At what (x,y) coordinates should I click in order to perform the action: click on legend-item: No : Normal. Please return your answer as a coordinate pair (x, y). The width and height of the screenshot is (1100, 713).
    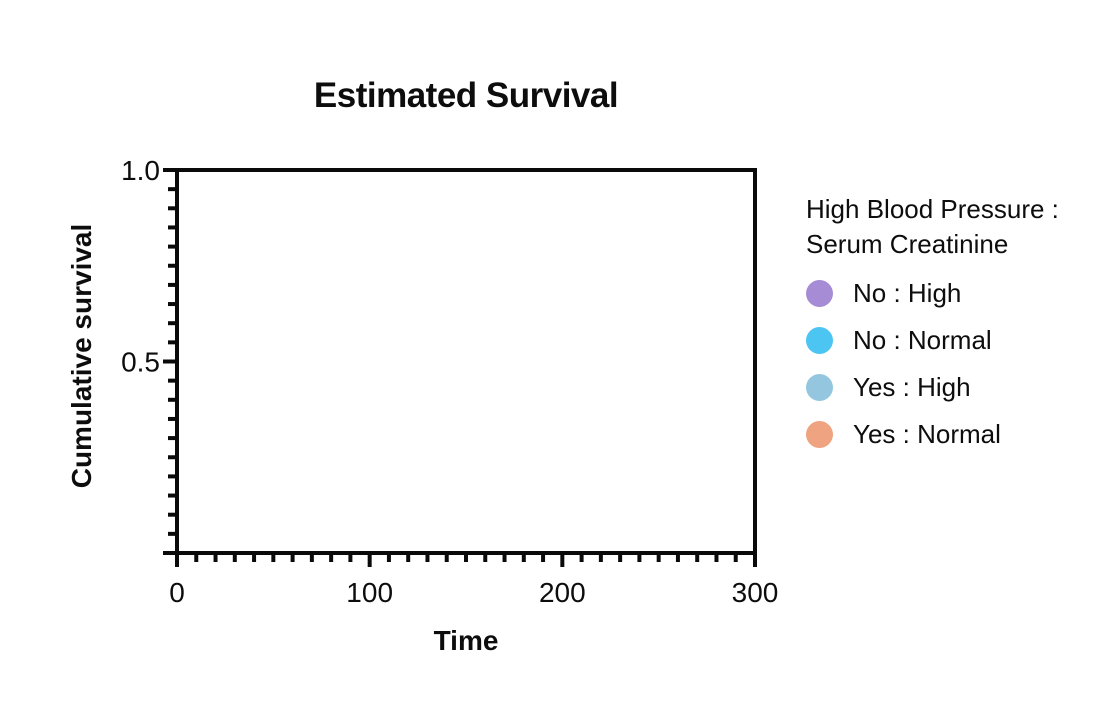
    Looking at the image, I should click on (932, 340).